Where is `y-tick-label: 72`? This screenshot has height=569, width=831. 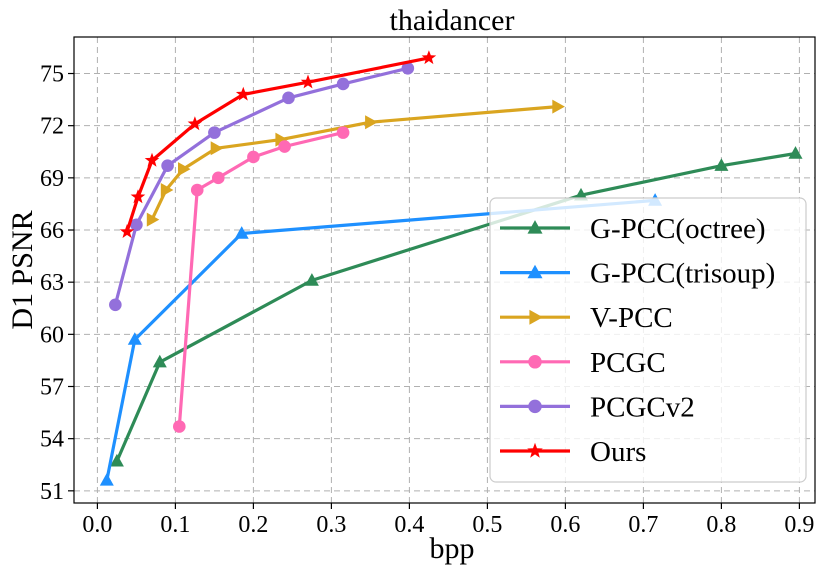 y-tick-label: 72 is located at coordinates (52, 127).